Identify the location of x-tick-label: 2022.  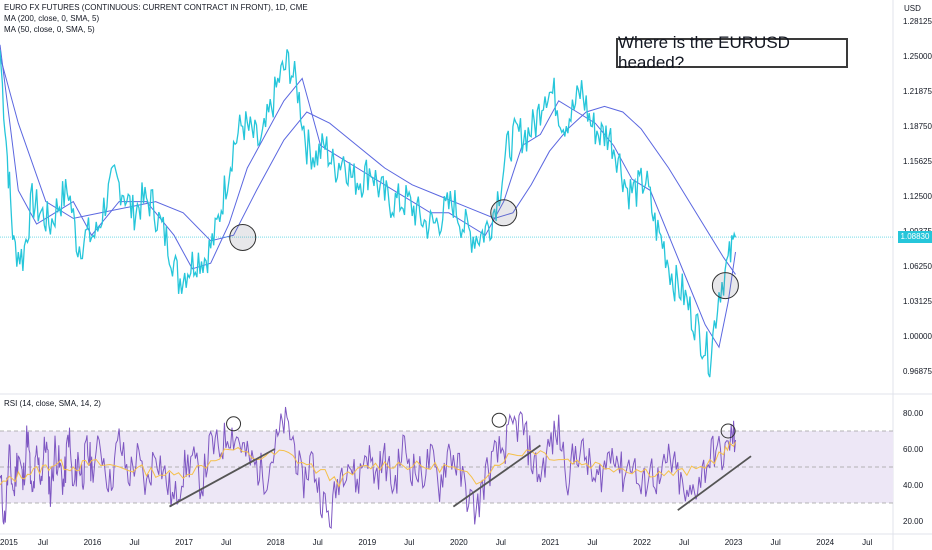
(642, 542).